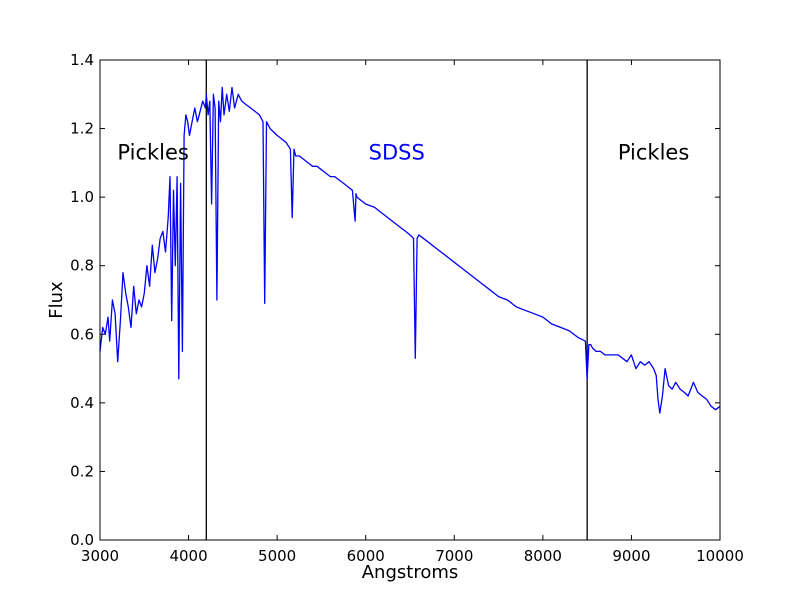 The image size is (800, 600). Describe the element at coordinates (100, 556) in the screenshot. I see `x-tick-label: 3000` at that location.